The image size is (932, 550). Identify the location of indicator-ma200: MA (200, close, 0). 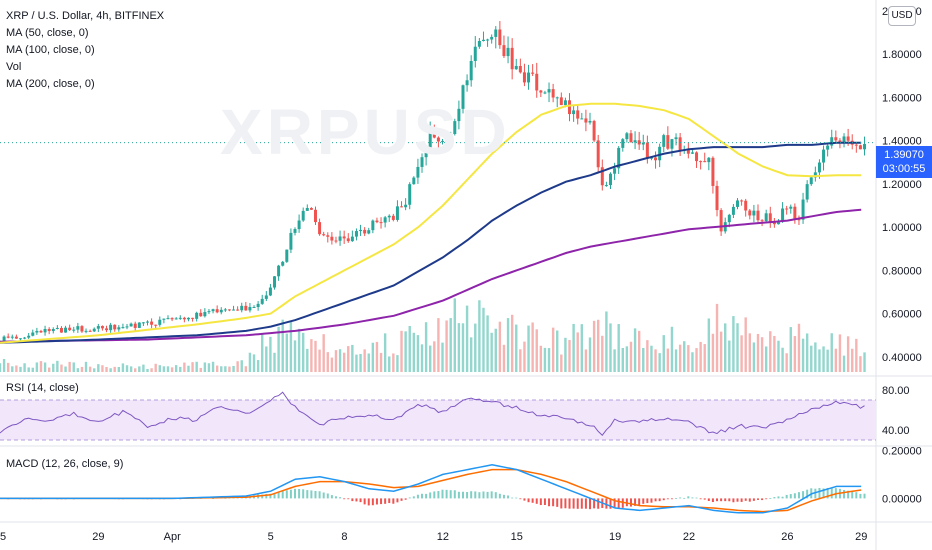
(50, 84).